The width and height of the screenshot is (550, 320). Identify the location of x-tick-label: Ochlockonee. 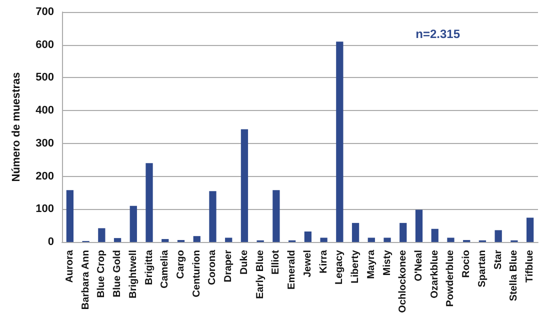
(403, 281).